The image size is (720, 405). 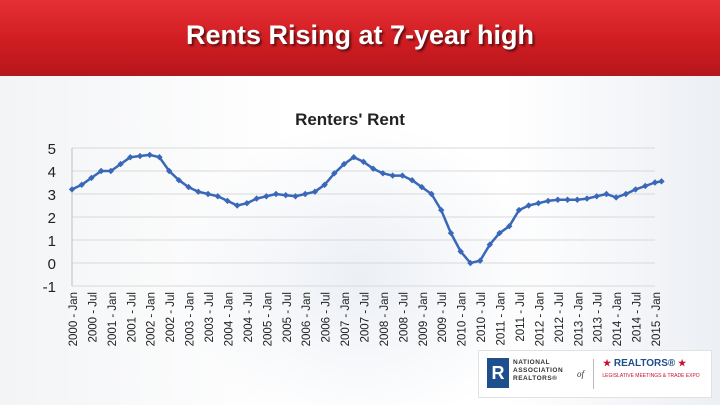 What do you see at coordinates (52, 264) in the screenshot?
I see `y-tick-label: 0` at bounding box center [52, 264].